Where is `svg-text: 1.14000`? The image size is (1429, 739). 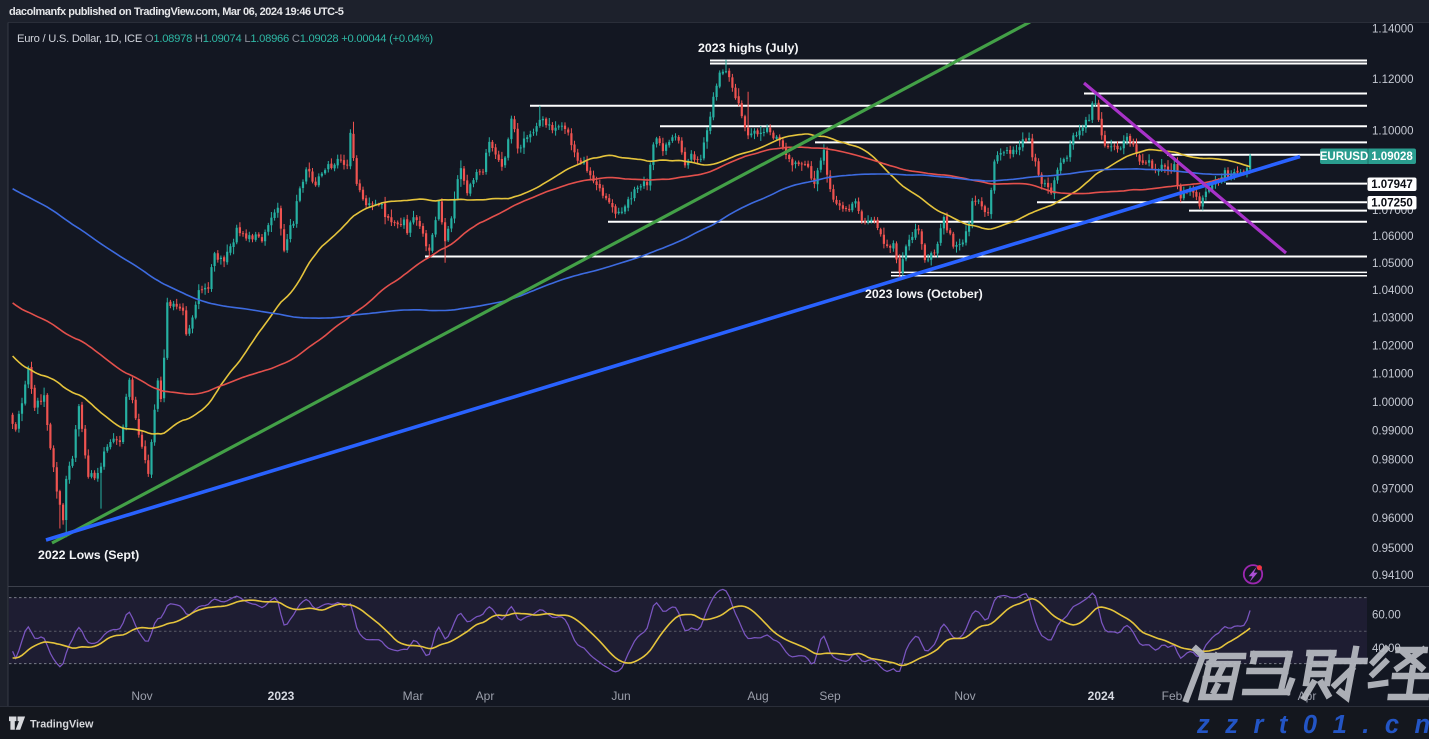
svg-text: 1.14000 is located at coordinates (1393, 30).